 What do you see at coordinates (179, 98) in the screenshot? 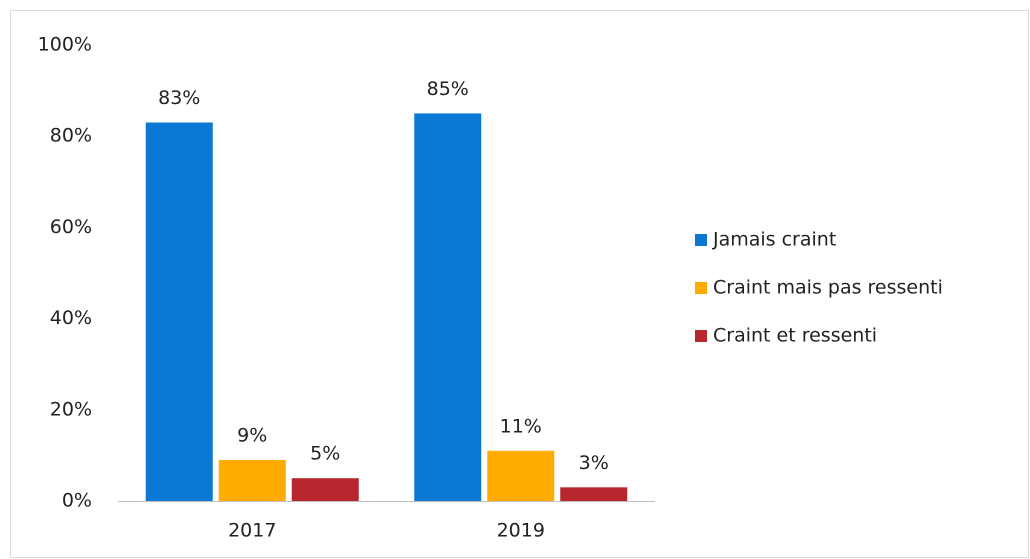
I see `data-label: 83%` at bounding box center [179, 98].